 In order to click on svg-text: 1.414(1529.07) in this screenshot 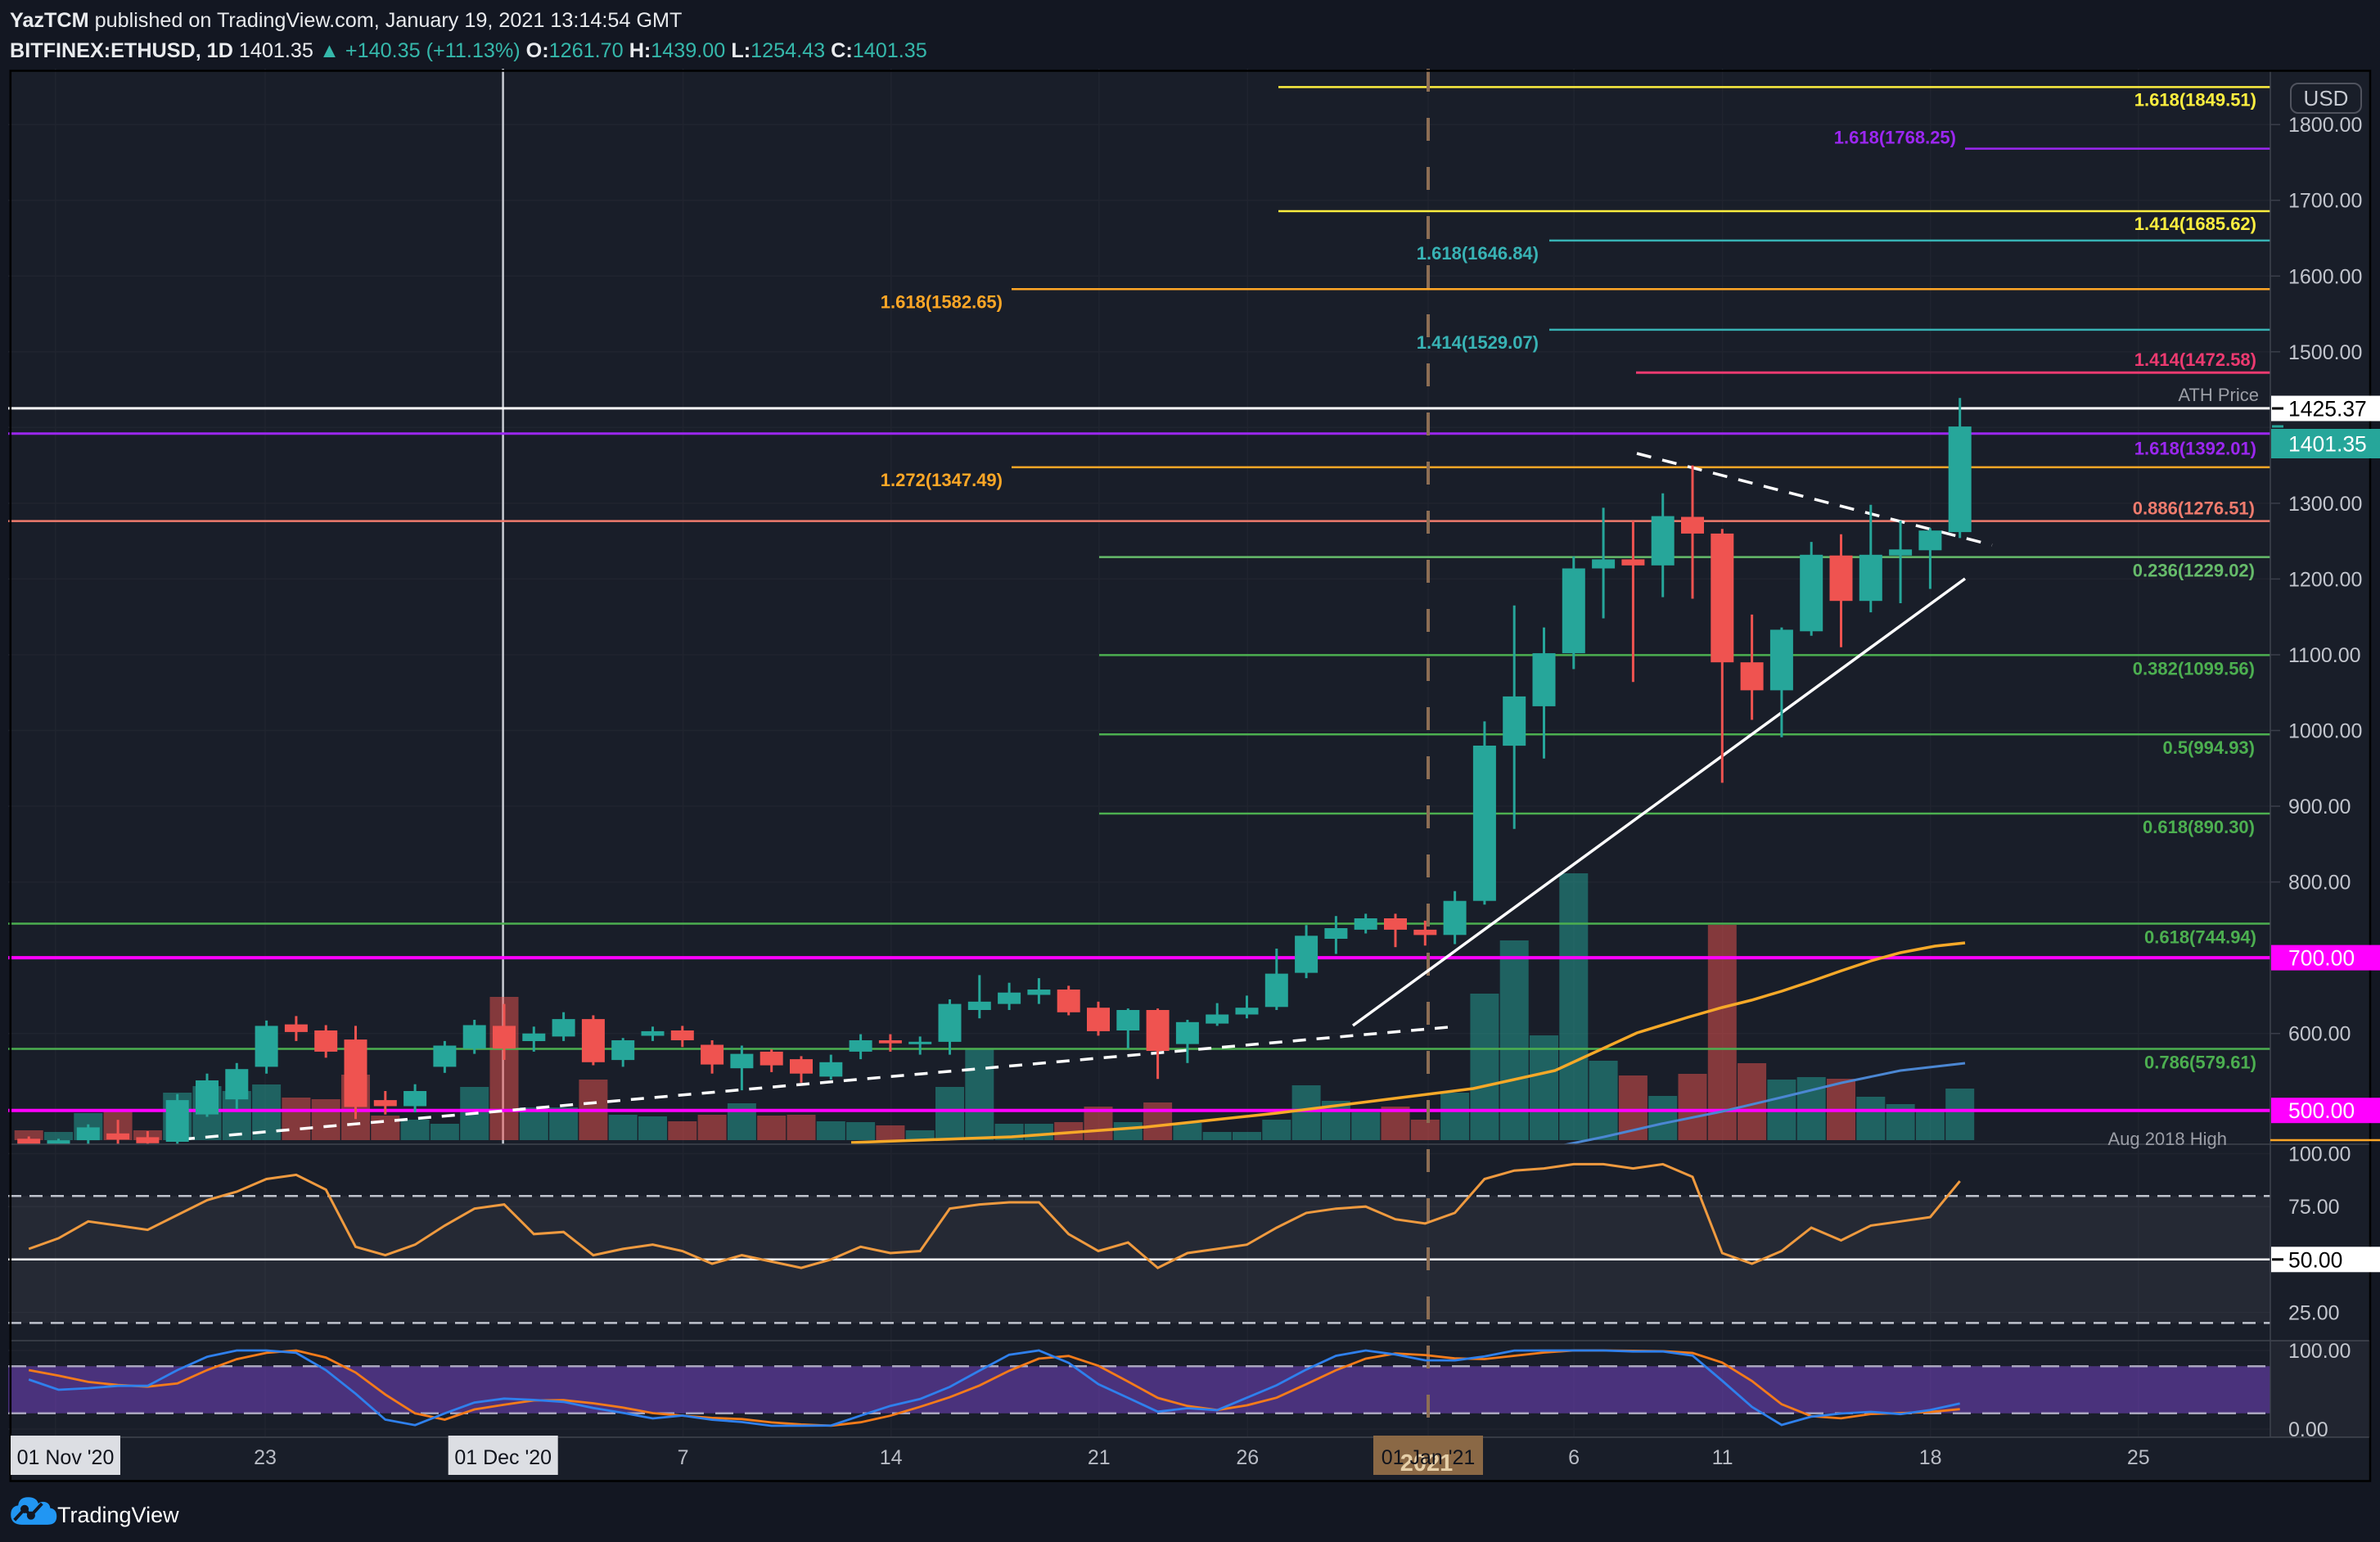, I will do `click(1478, 343)`.